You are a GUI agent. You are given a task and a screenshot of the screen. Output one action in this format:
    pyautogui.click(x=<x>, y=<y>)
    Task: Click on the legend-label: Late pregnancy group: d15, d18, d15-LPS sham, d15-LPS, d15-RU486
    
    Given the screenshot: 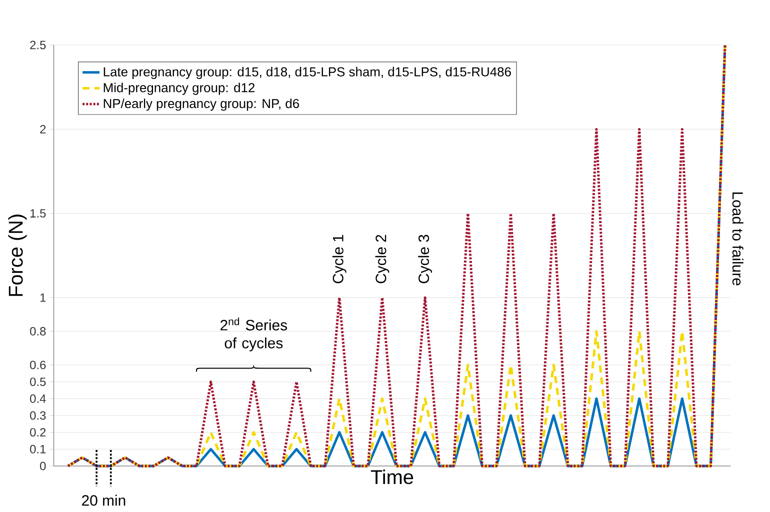 What is the action you would take?
    pyautogui.click(x=307, y=72)
    